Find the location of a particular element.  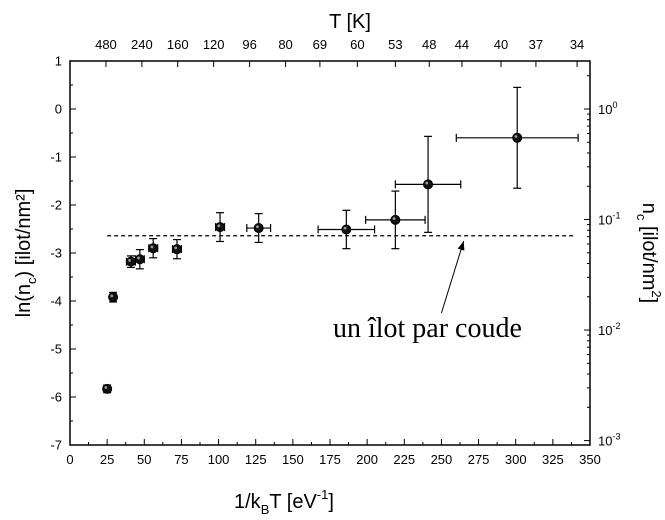

y-tick-label: -3 is located at coordinates (56, 253).